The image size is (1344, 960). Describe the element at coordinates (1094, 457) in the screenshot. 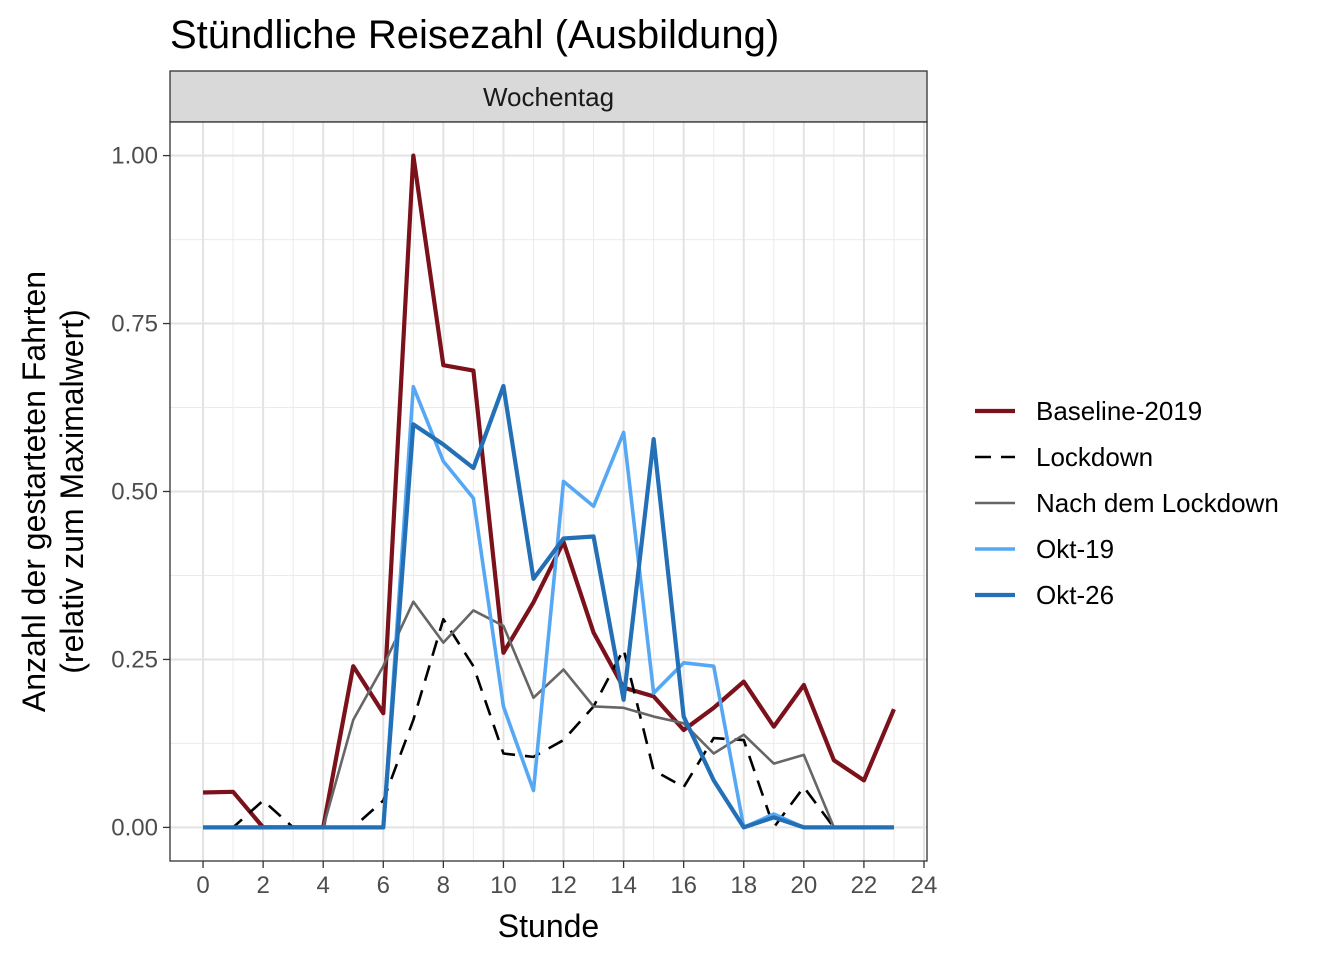

I see `legend-label: Lockdown` at that location.